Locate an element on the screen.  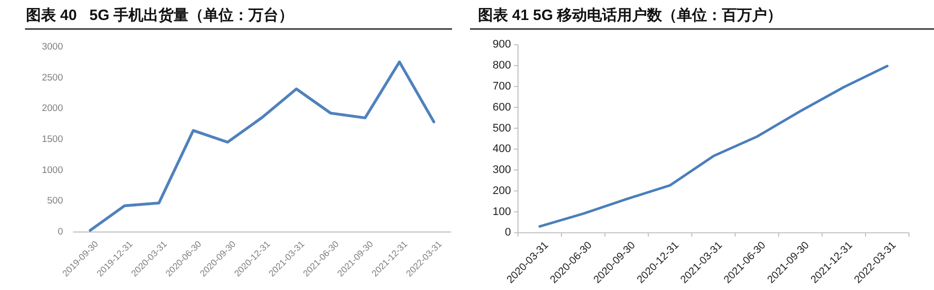
y-tick-label: 2500 is located at coordinates (52, 78).